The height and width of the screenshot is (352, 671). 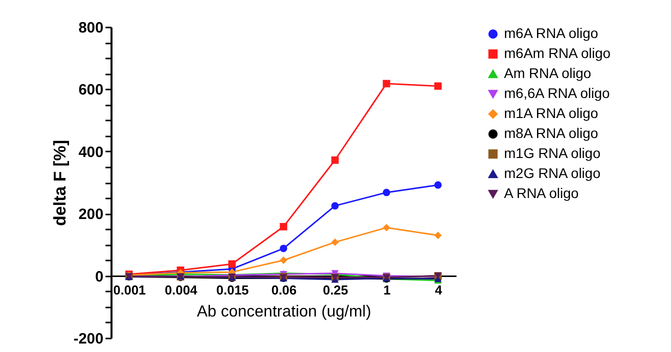 What do you see at coordinates (284, 290) in the screenshot?
I see `x-tick-label: 0.06` at bounding box center [284, 290].